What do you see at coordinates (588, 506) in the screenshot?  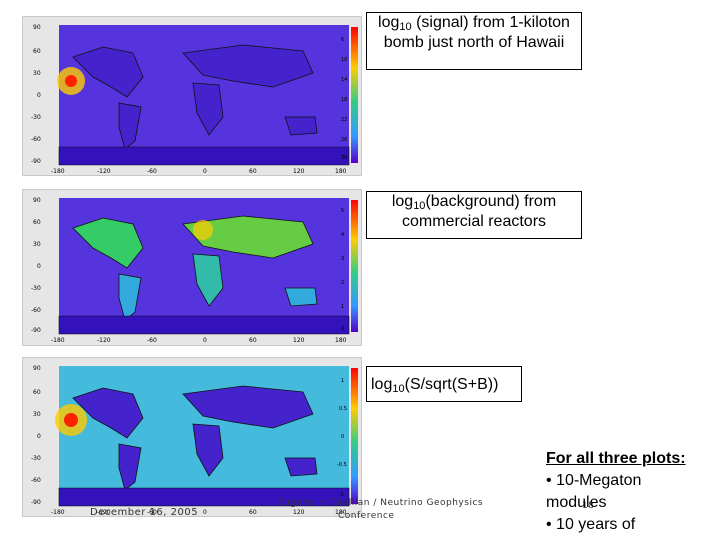 I see `footer-page-number: 18` at bounding box center [588, 506].